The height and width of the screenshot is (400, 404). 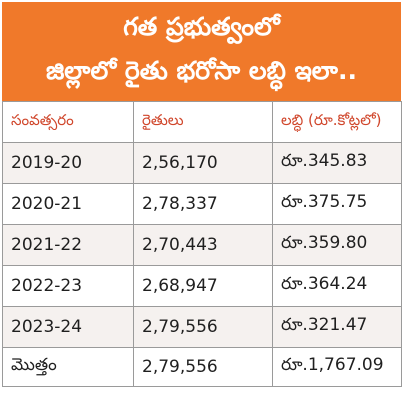 I want to click on year-cell: 2019-20, so click(x=68, y=163).